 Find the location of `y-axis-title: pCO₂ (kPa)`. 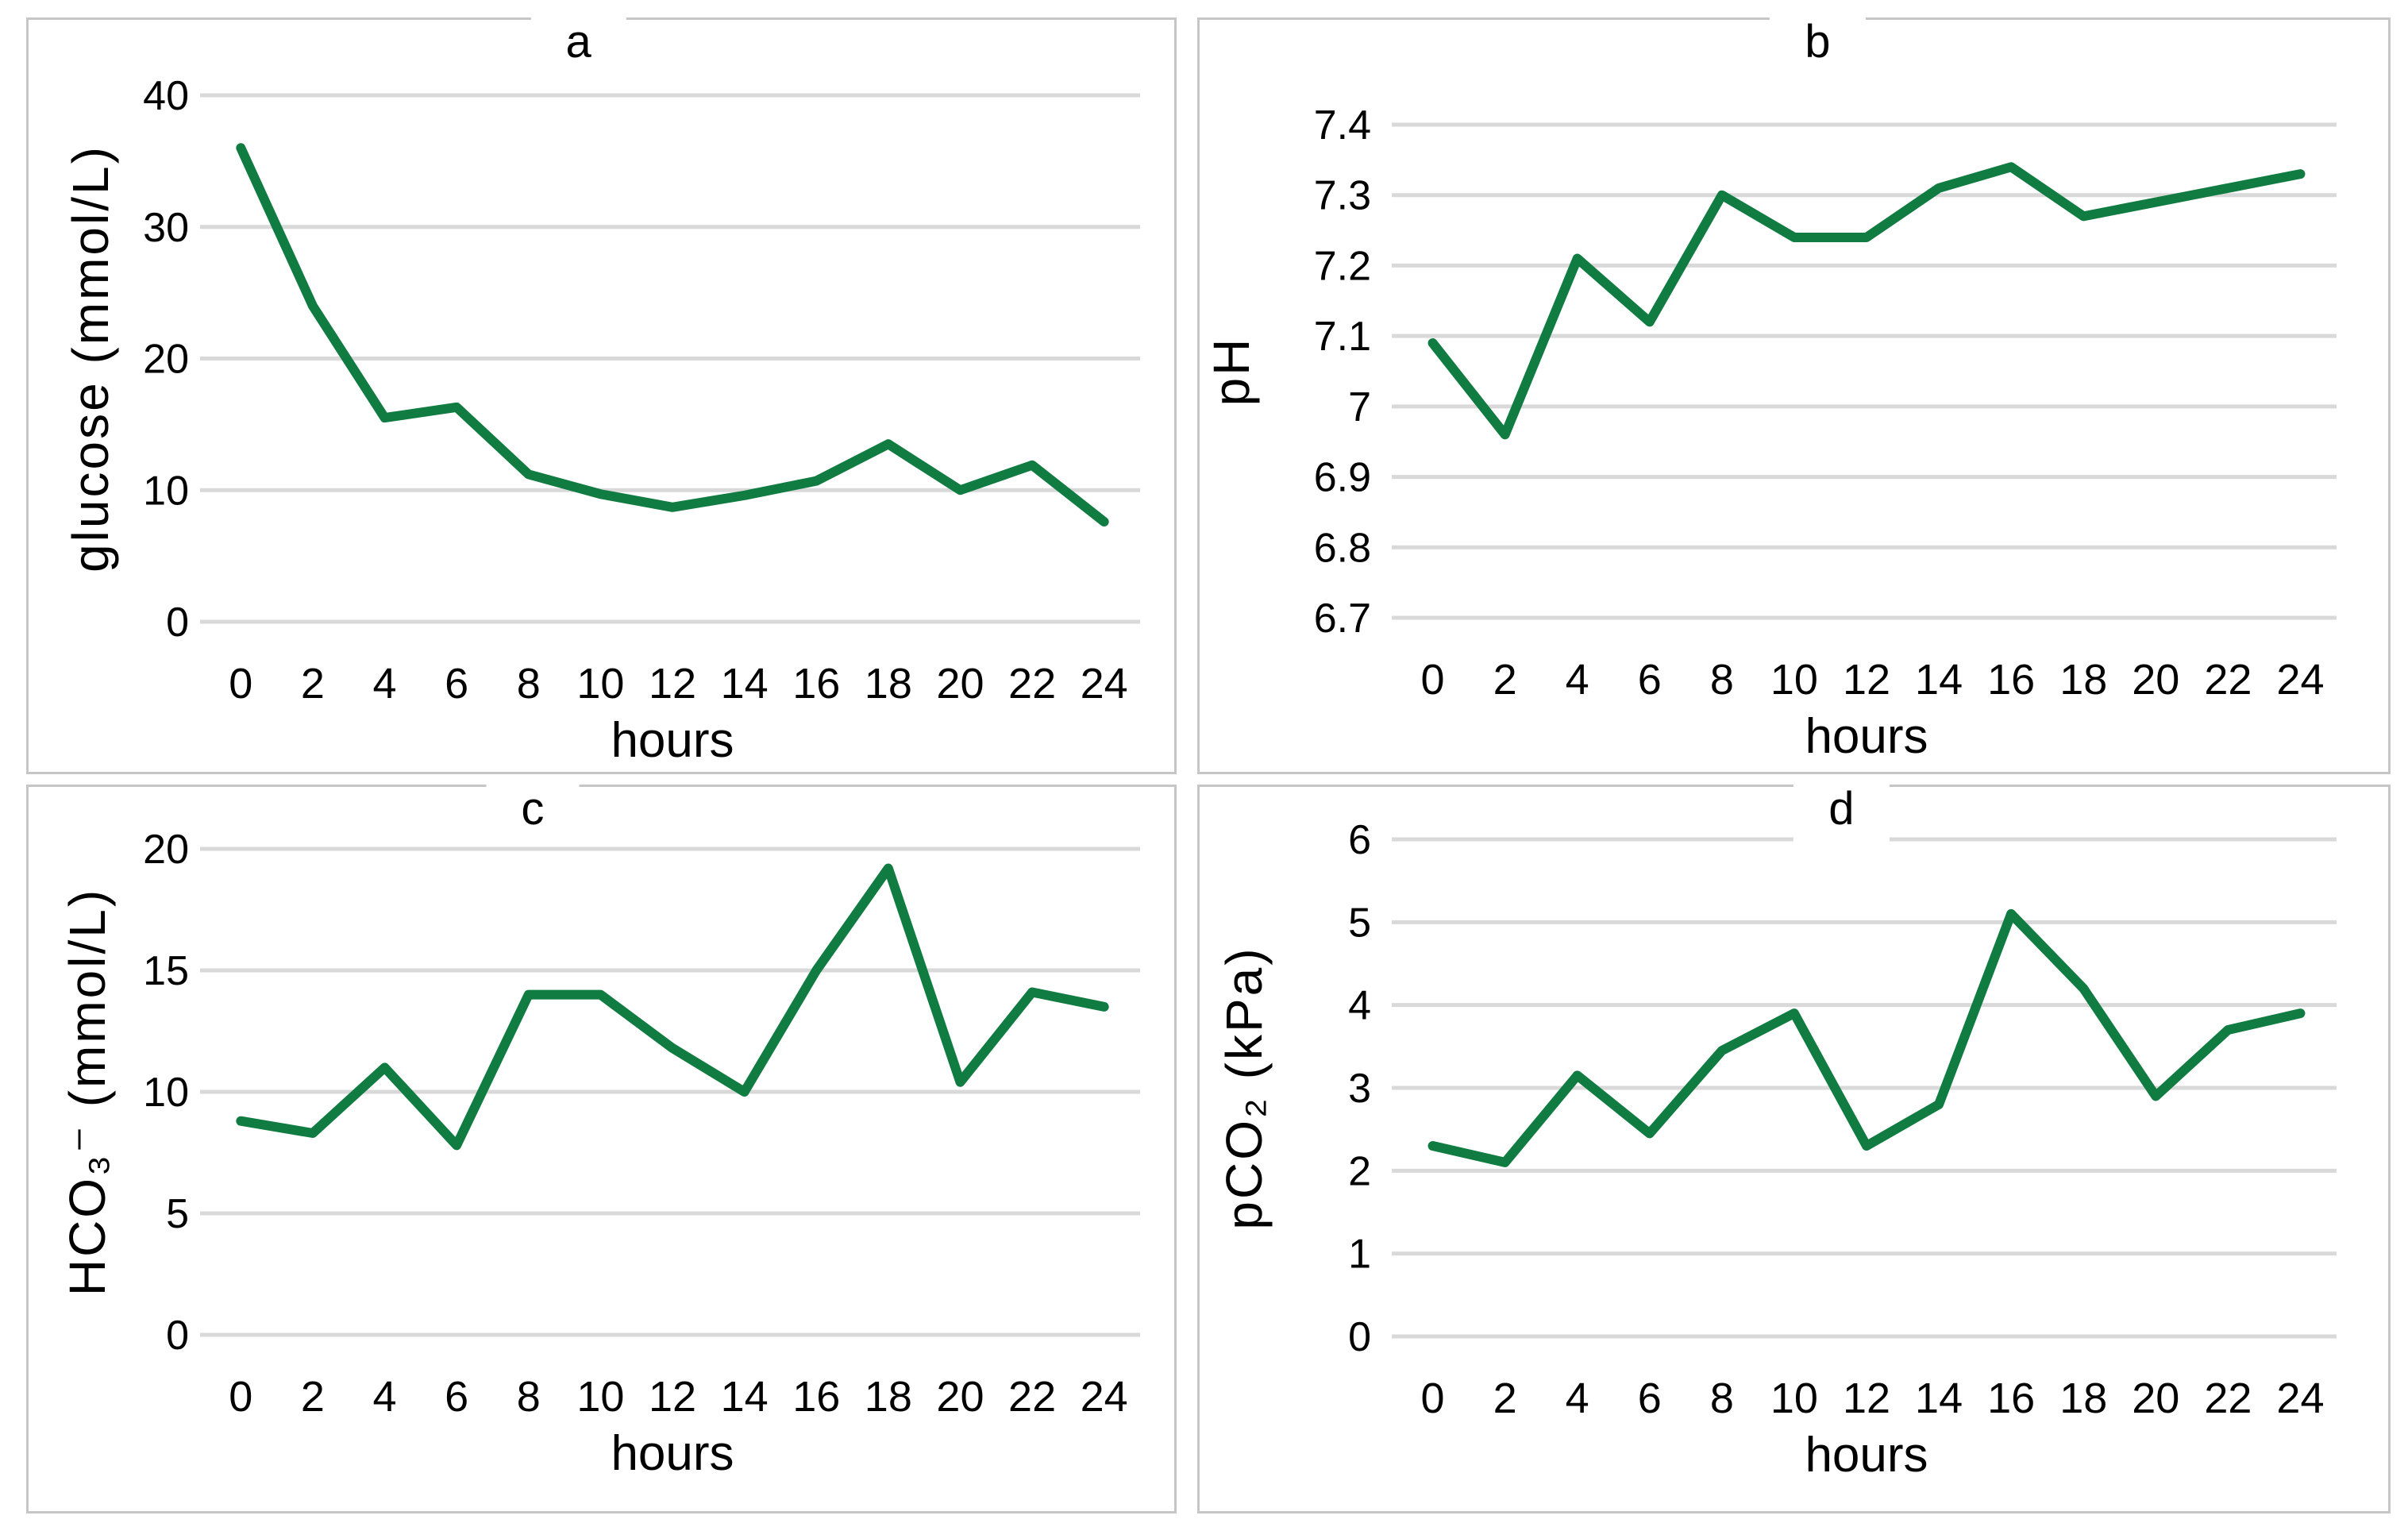

y-axis-title: pCO₂ (kPa) is located at coordinates (1244, 1087).